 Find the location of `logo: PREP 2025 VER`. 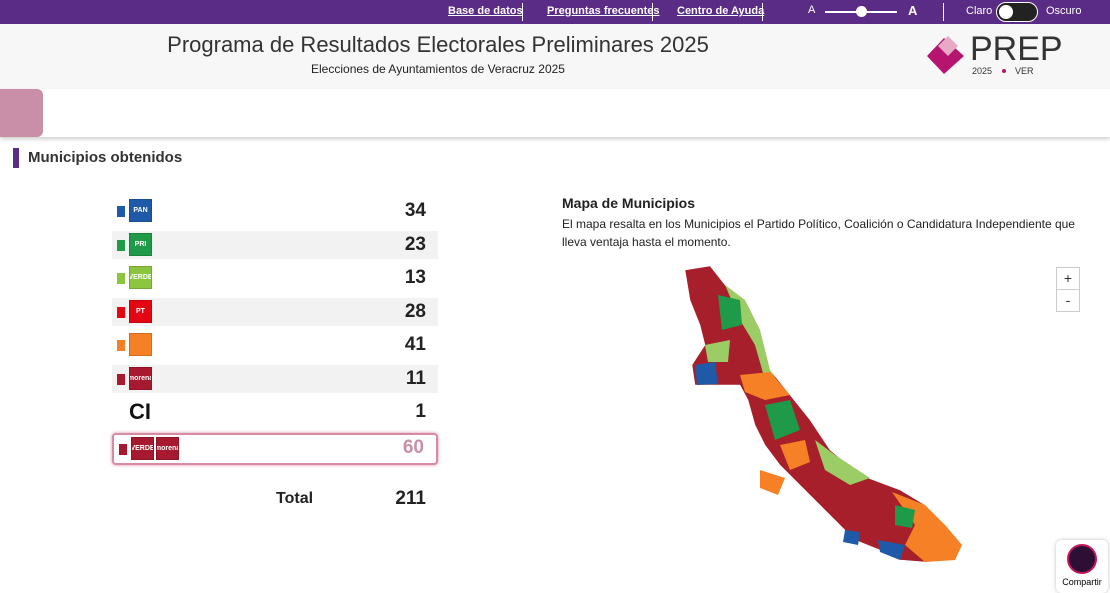

logo: PREP 2025 VER is located at coordinates (995, 53).